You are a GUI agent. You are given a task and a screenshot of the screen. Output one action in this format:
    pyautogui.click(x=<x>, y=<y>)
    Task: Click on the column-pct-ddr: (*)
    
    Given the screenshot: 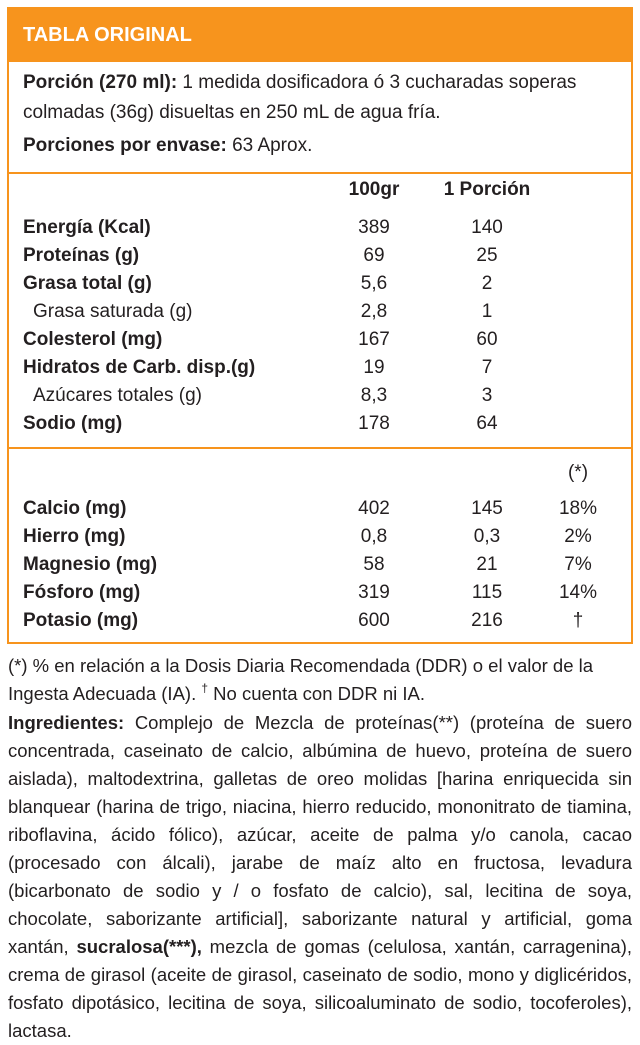 What is the action you would take?
    pyautogui.click(x=578, y=472)
    